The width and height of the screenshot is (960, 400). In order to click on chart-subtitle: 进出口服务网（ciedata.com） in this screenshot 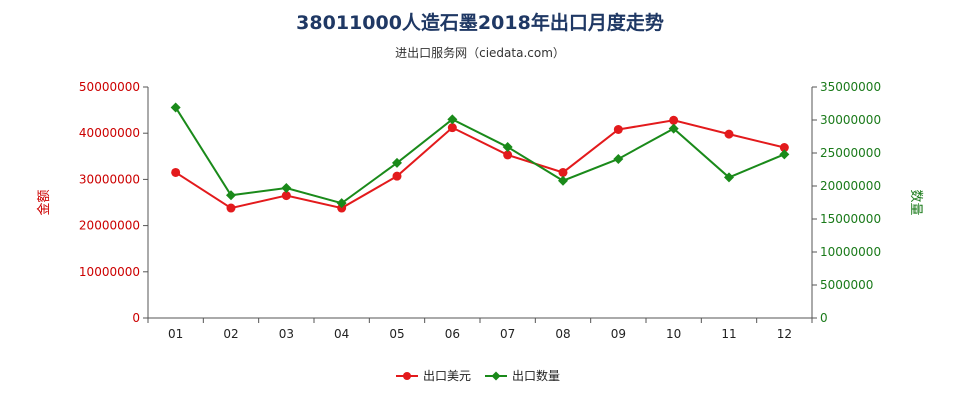, I will do `click(480, 53)`.